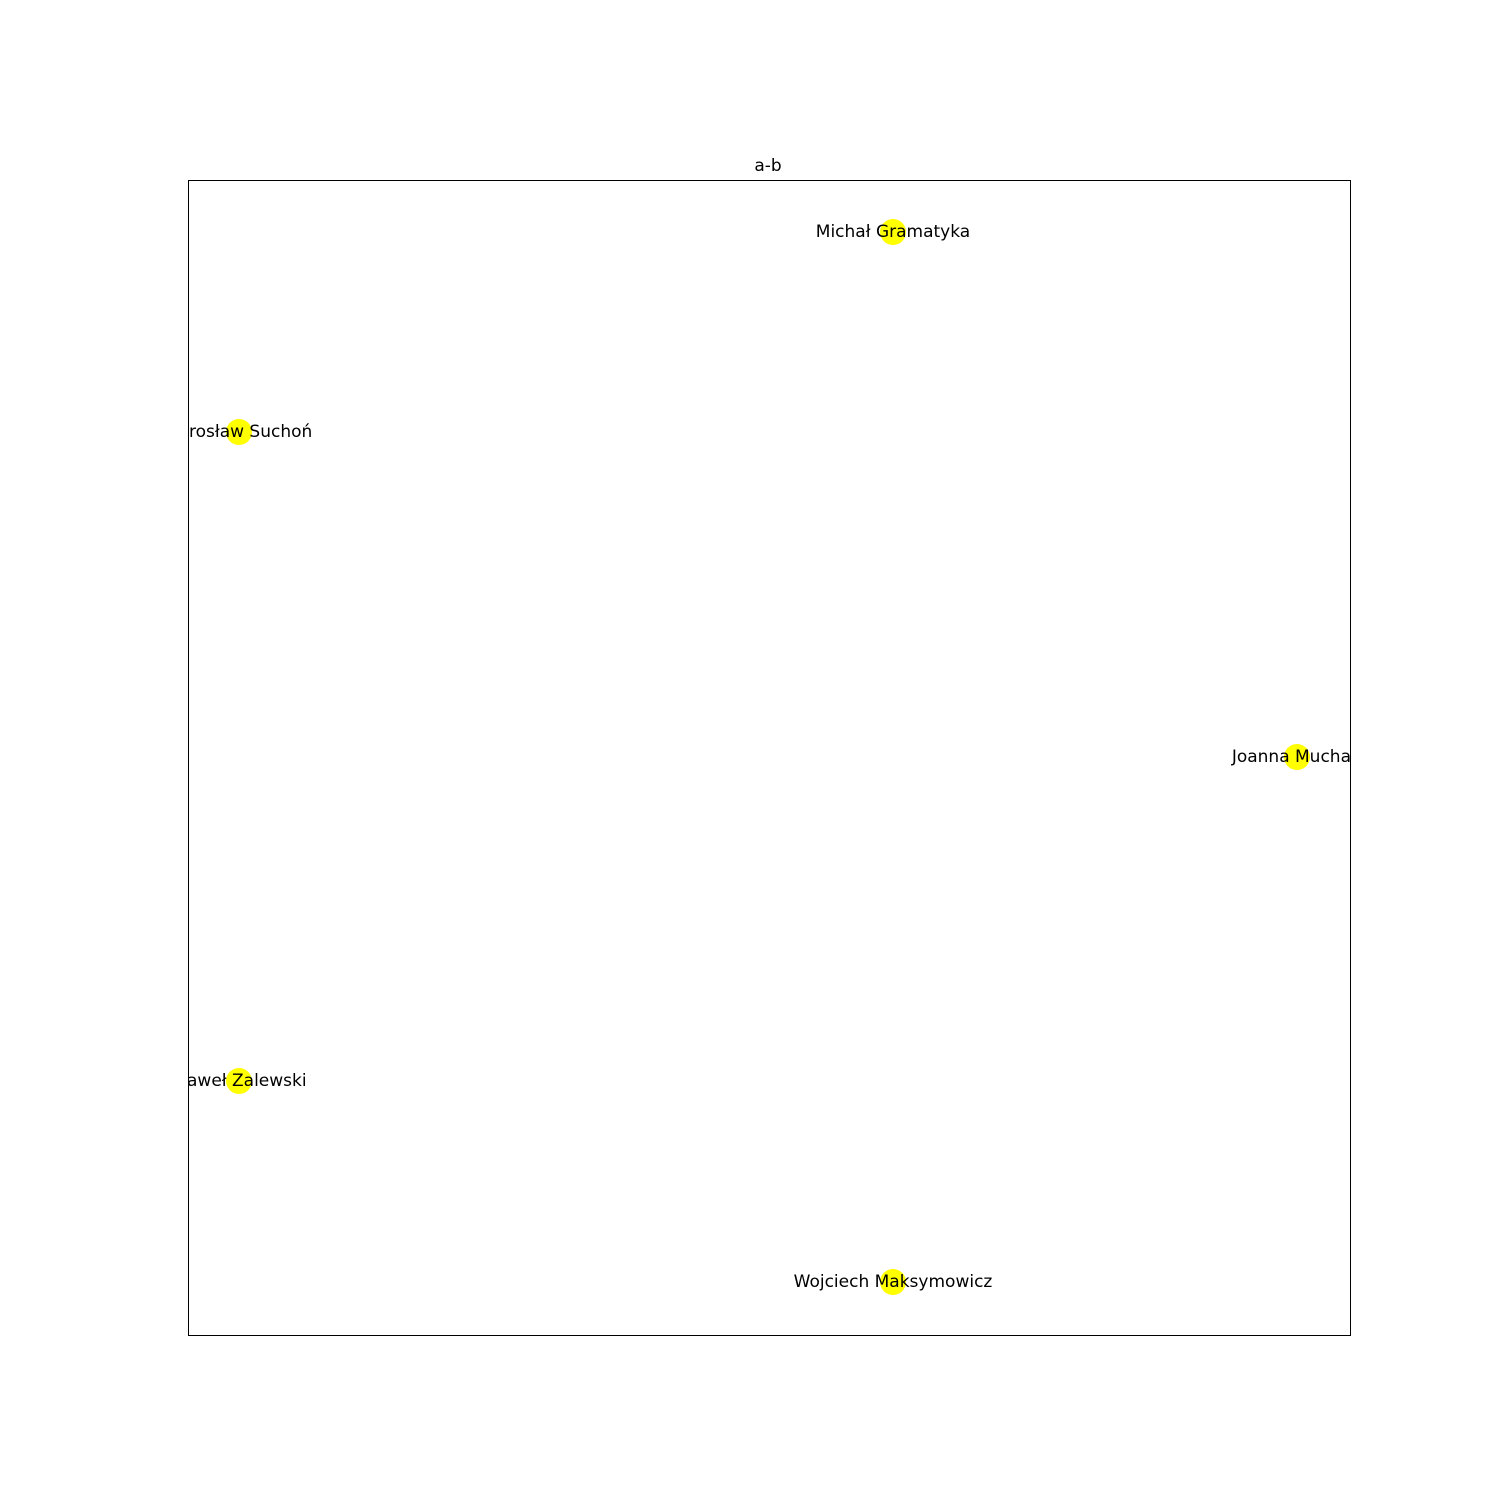 The height and width of the screenshot is (1500, 1500). I want to click on node-label: Wojciech Maksymowicz, so click(893, 1282).